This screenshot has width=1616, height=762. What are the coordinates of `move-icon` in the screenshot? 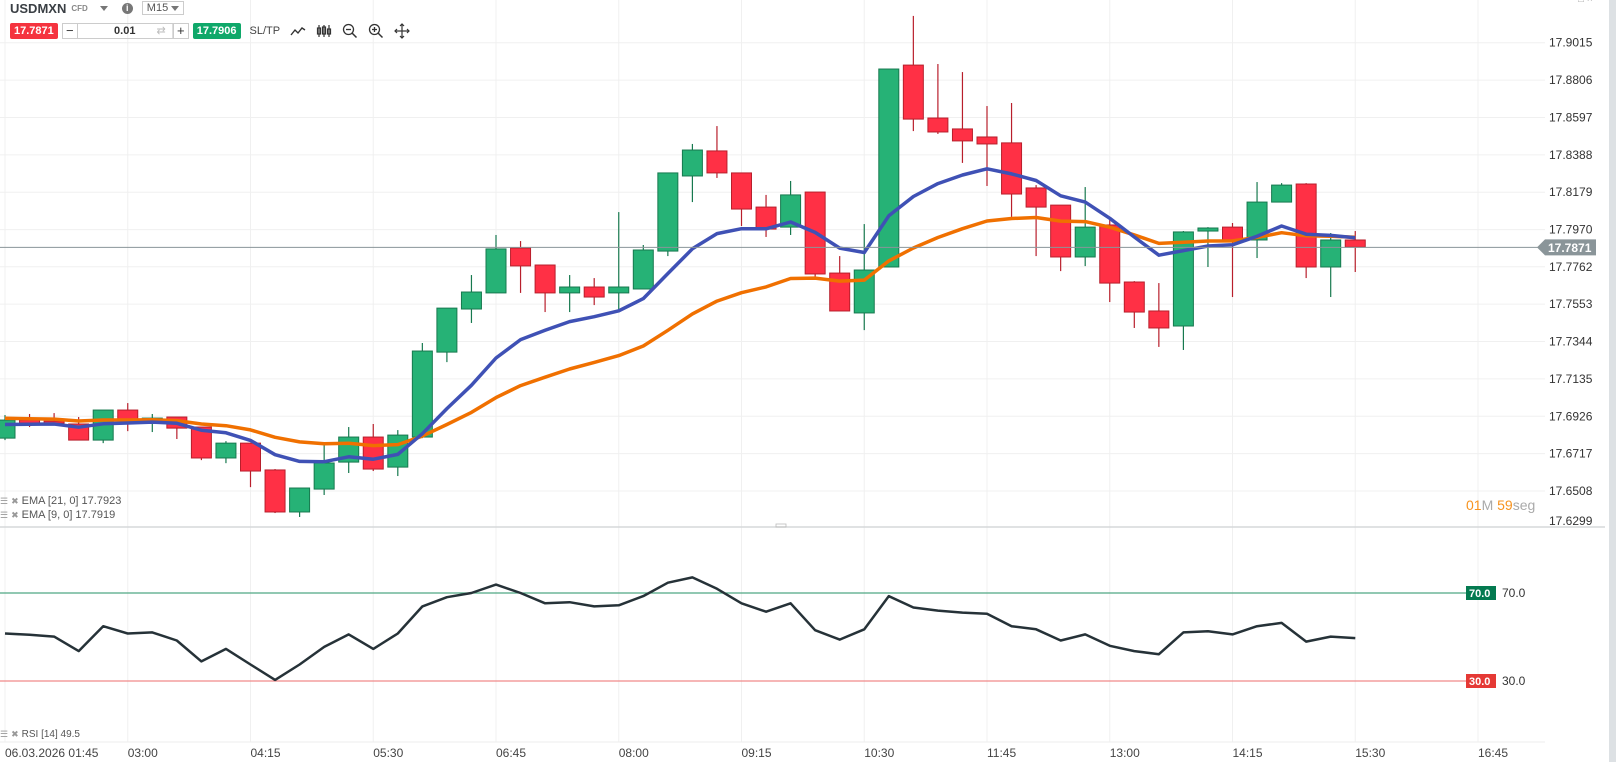 It's located at (402, 31).